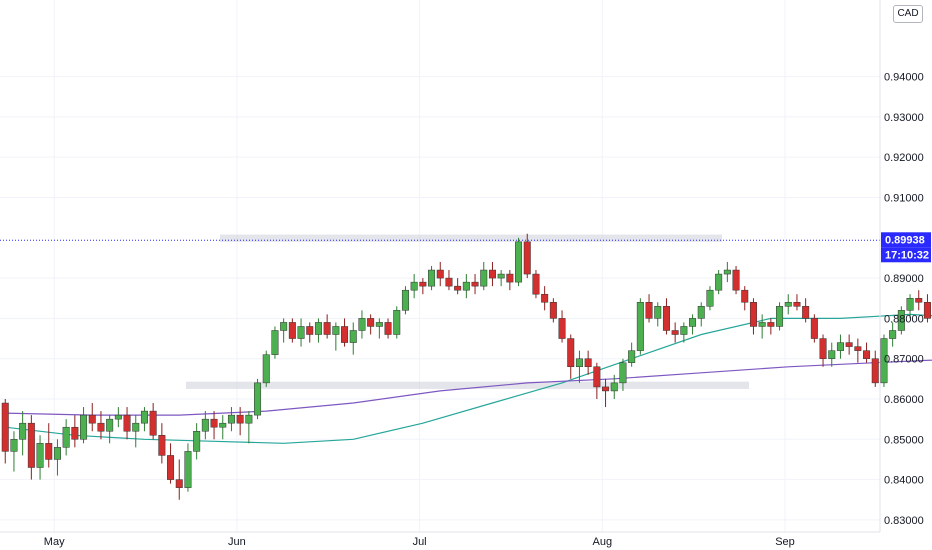 This screenshot has height=550, width=932. What do you see at coordinates (420, 542) in the screenshot?
I see `x-tick-label: Jul` at bounding box center [420, 542].